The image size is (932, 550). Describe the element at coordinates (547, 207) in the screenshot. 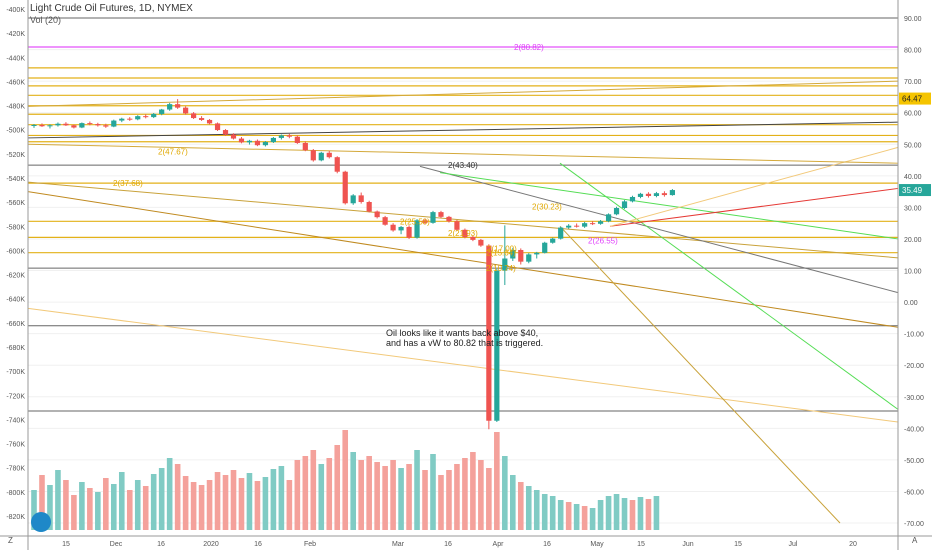

I see `level-label: 2(30.23)` at that location.